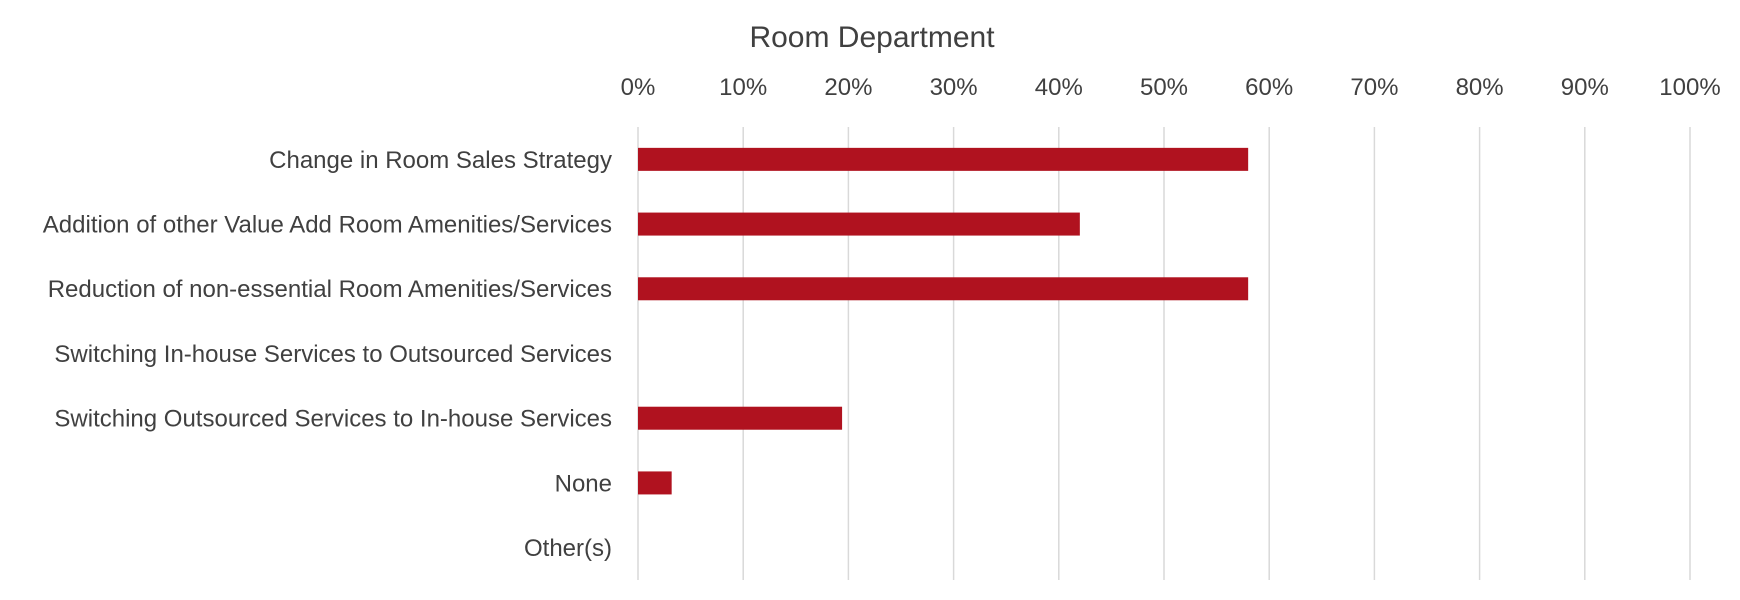  I want to click on x-tick-label: 90%, so click(1585, 87).